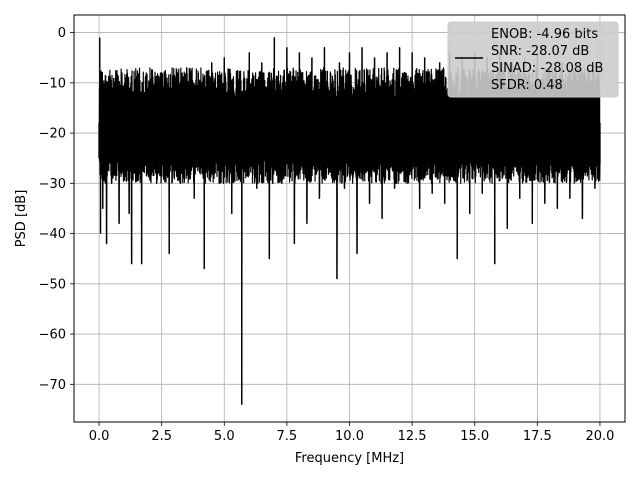  I want to click on x-axis-label: Frequency [MHz], so click(349, 458).